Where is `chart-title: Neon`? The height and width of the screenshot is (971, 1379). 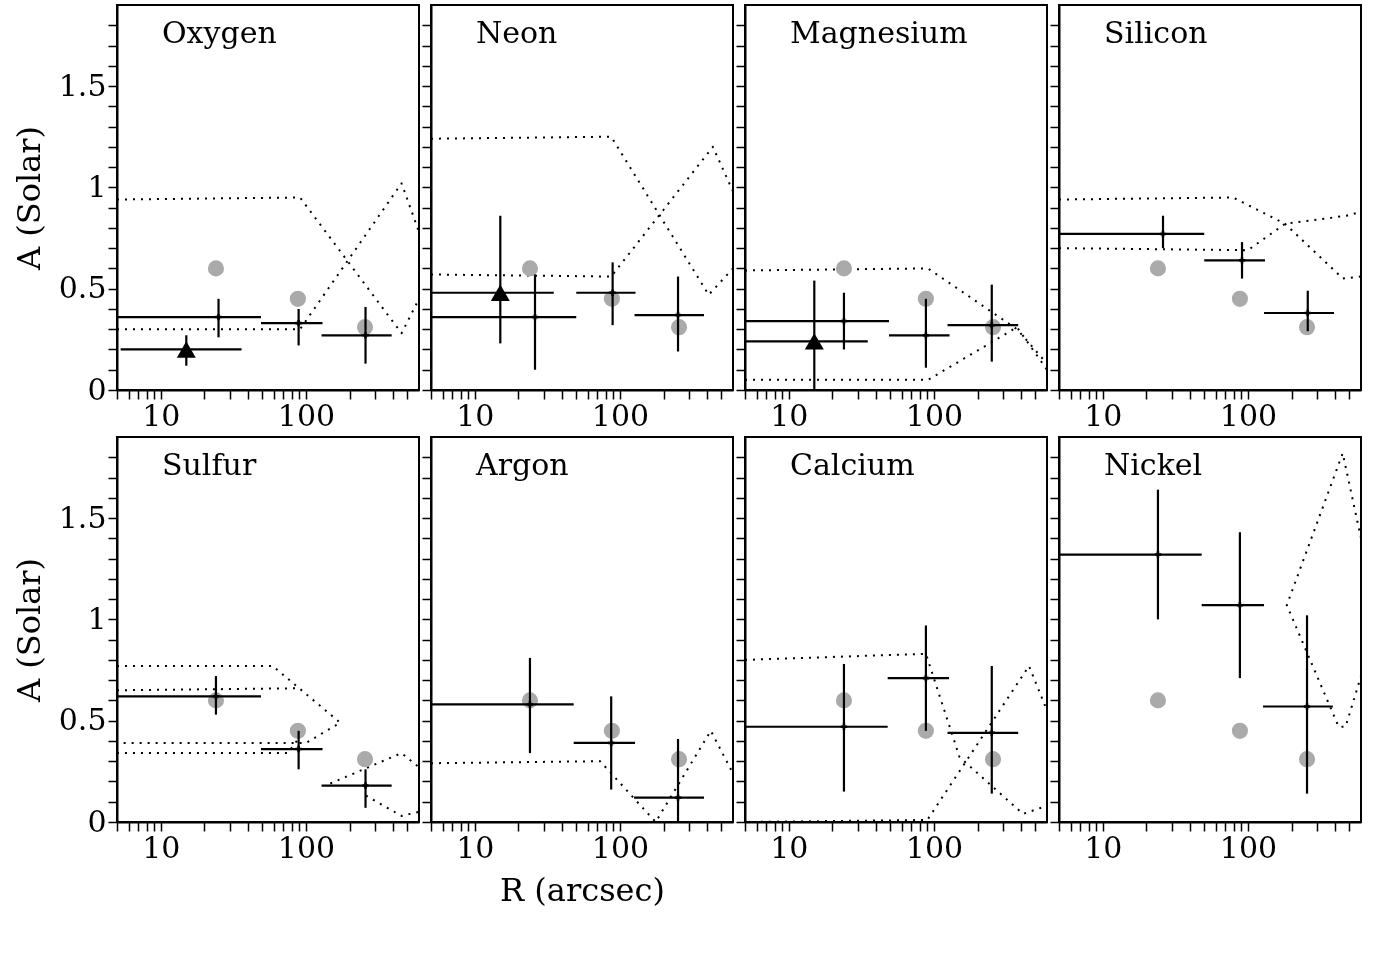 chart-title: Neon is located at coordinates (517, 32).